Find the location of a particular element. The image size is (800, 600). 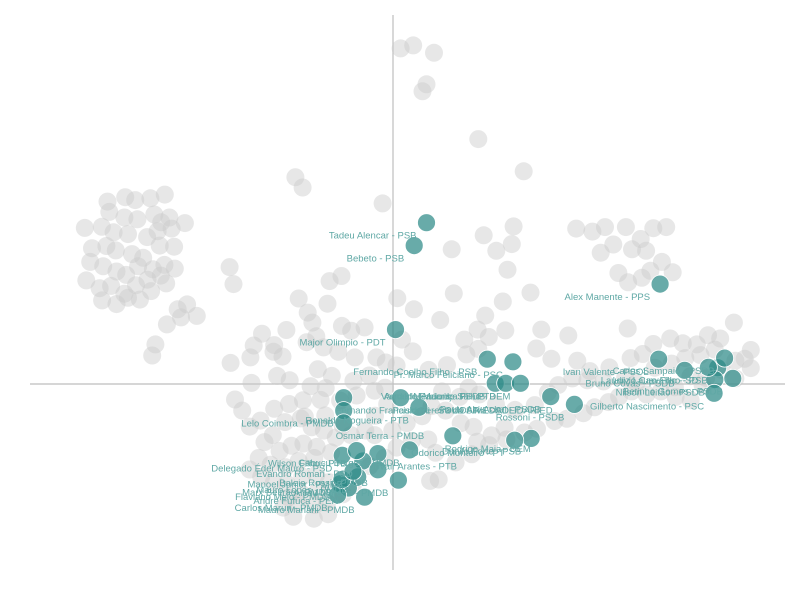

point-label: Vanderlei Macris - PSDB is located at coordinates (433, 396).